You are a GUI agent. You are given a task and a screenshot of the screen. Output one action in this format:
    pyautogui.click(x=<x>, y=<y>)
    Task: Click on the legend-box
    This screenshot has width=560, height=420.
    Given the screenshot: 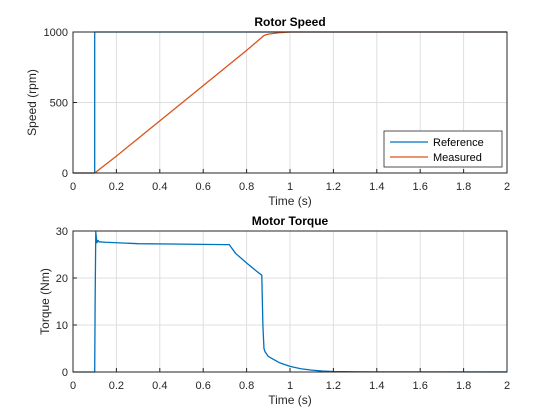 What is the action you would take?
    pyautogui.click(x=443, y=149)
    